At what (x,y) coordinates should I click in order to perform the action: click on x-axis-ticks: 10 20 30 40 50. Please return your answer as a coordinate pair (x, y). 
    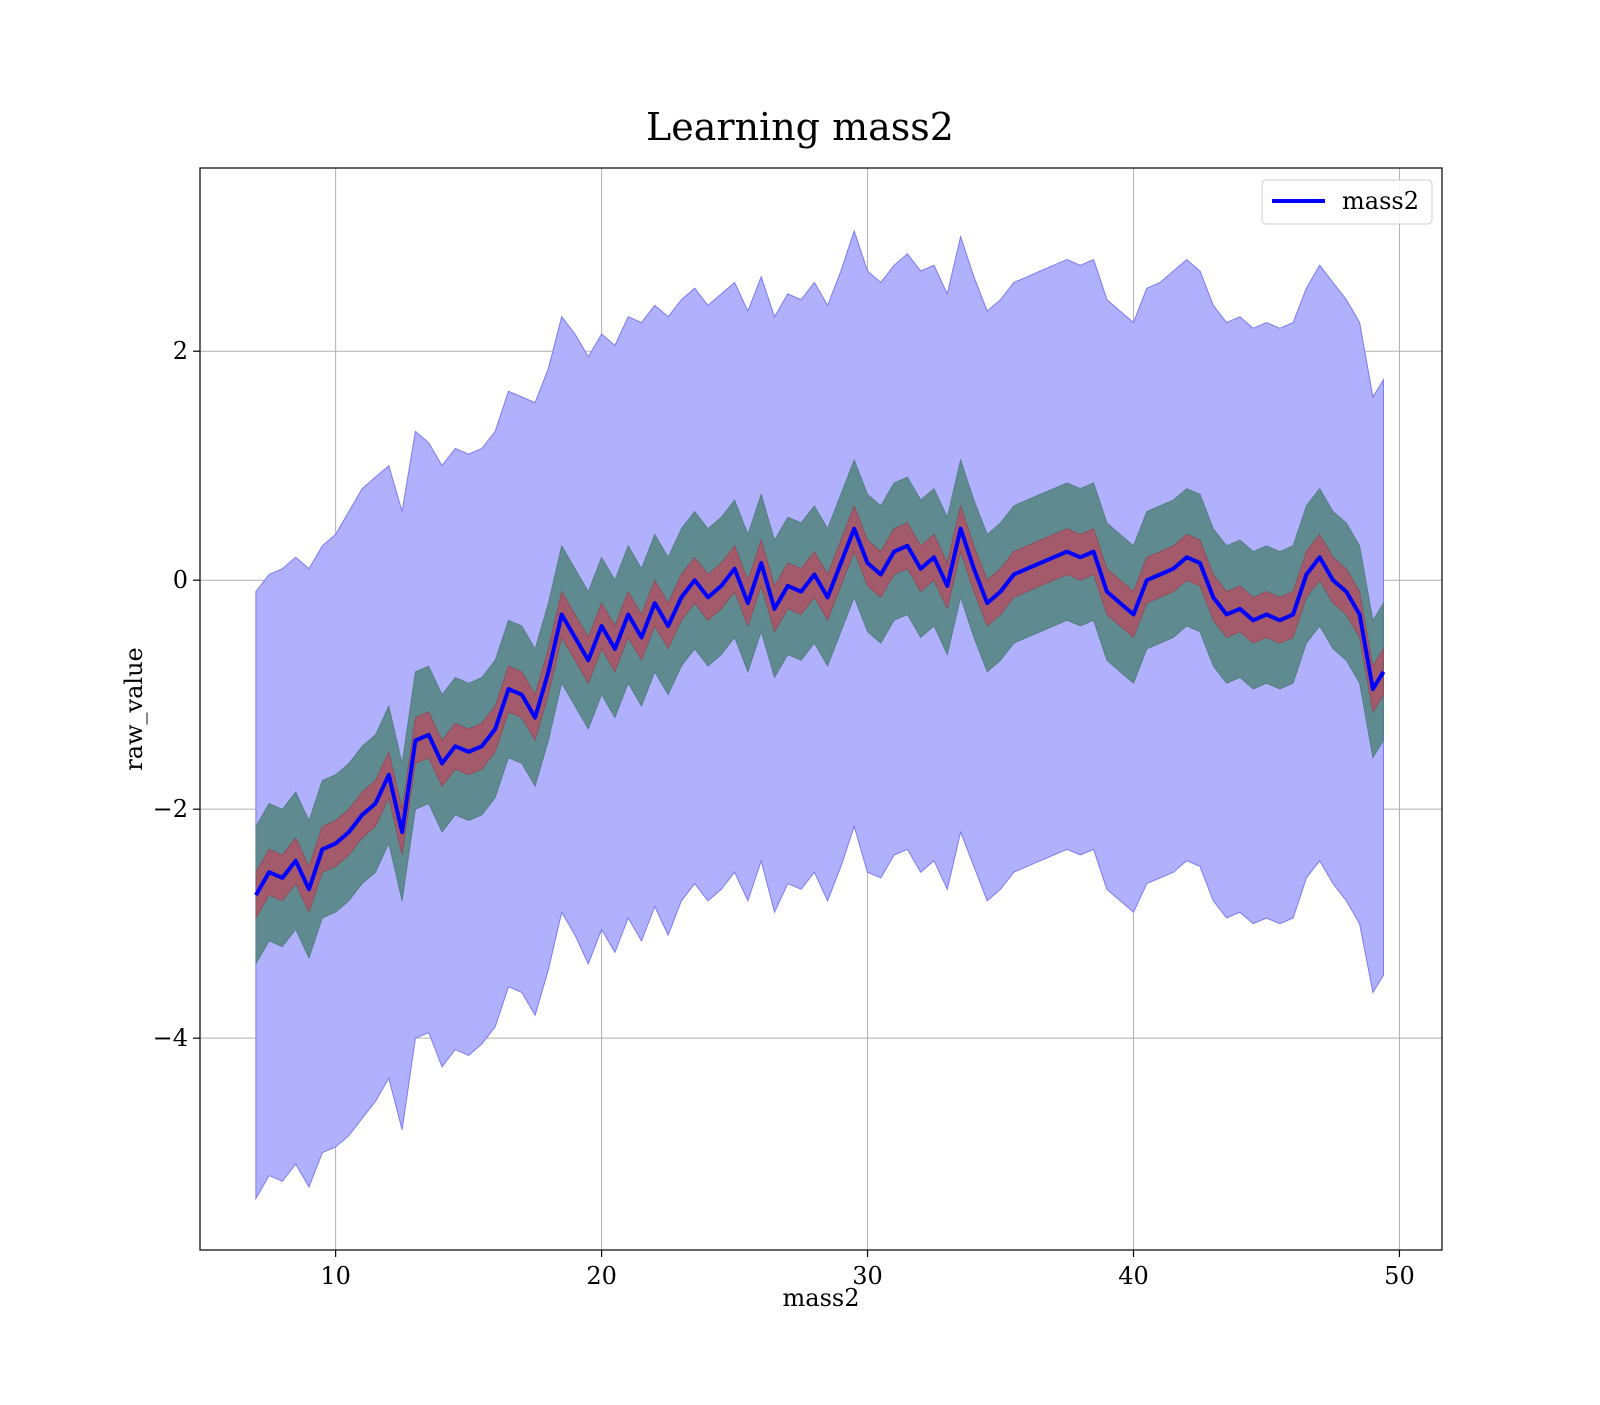
    Looking at the image, I should click on (867, 1270).